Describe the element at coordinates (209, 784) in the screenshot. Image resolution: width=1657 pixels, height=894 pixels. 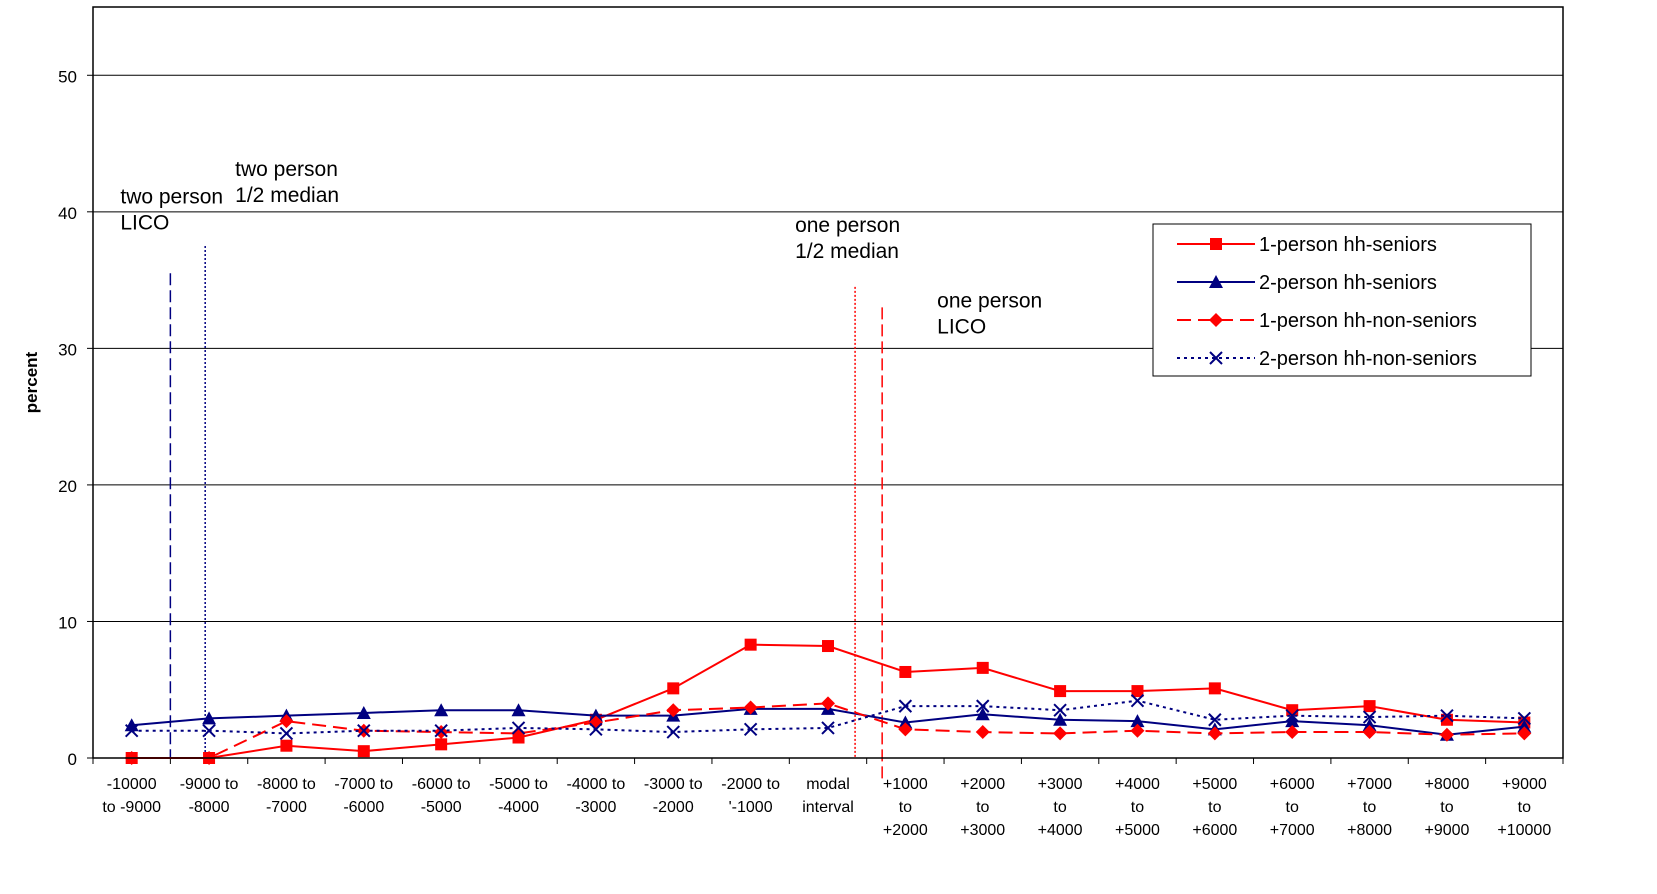
I see `x-tick-label: -9000 to` at that location.